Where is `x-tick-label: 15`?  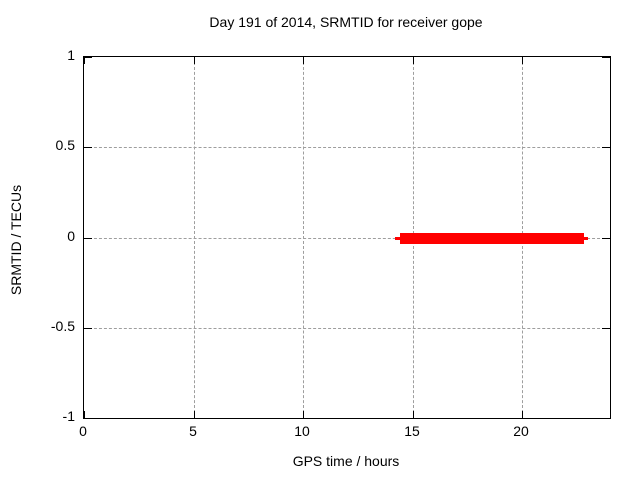
x-tick-label: 15 is located at coordinates (412, 431).